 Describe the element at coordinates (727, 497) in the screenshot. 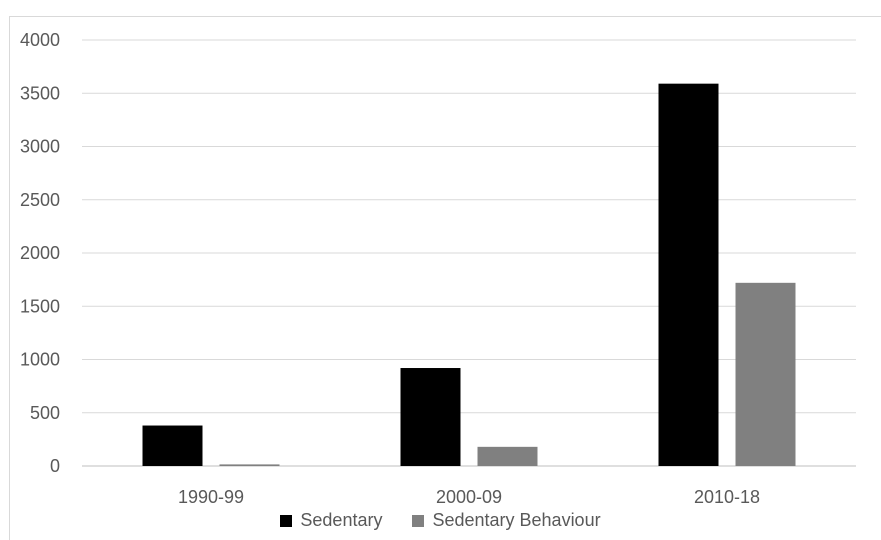

I see `x-category-label: 2010-18` at that location.